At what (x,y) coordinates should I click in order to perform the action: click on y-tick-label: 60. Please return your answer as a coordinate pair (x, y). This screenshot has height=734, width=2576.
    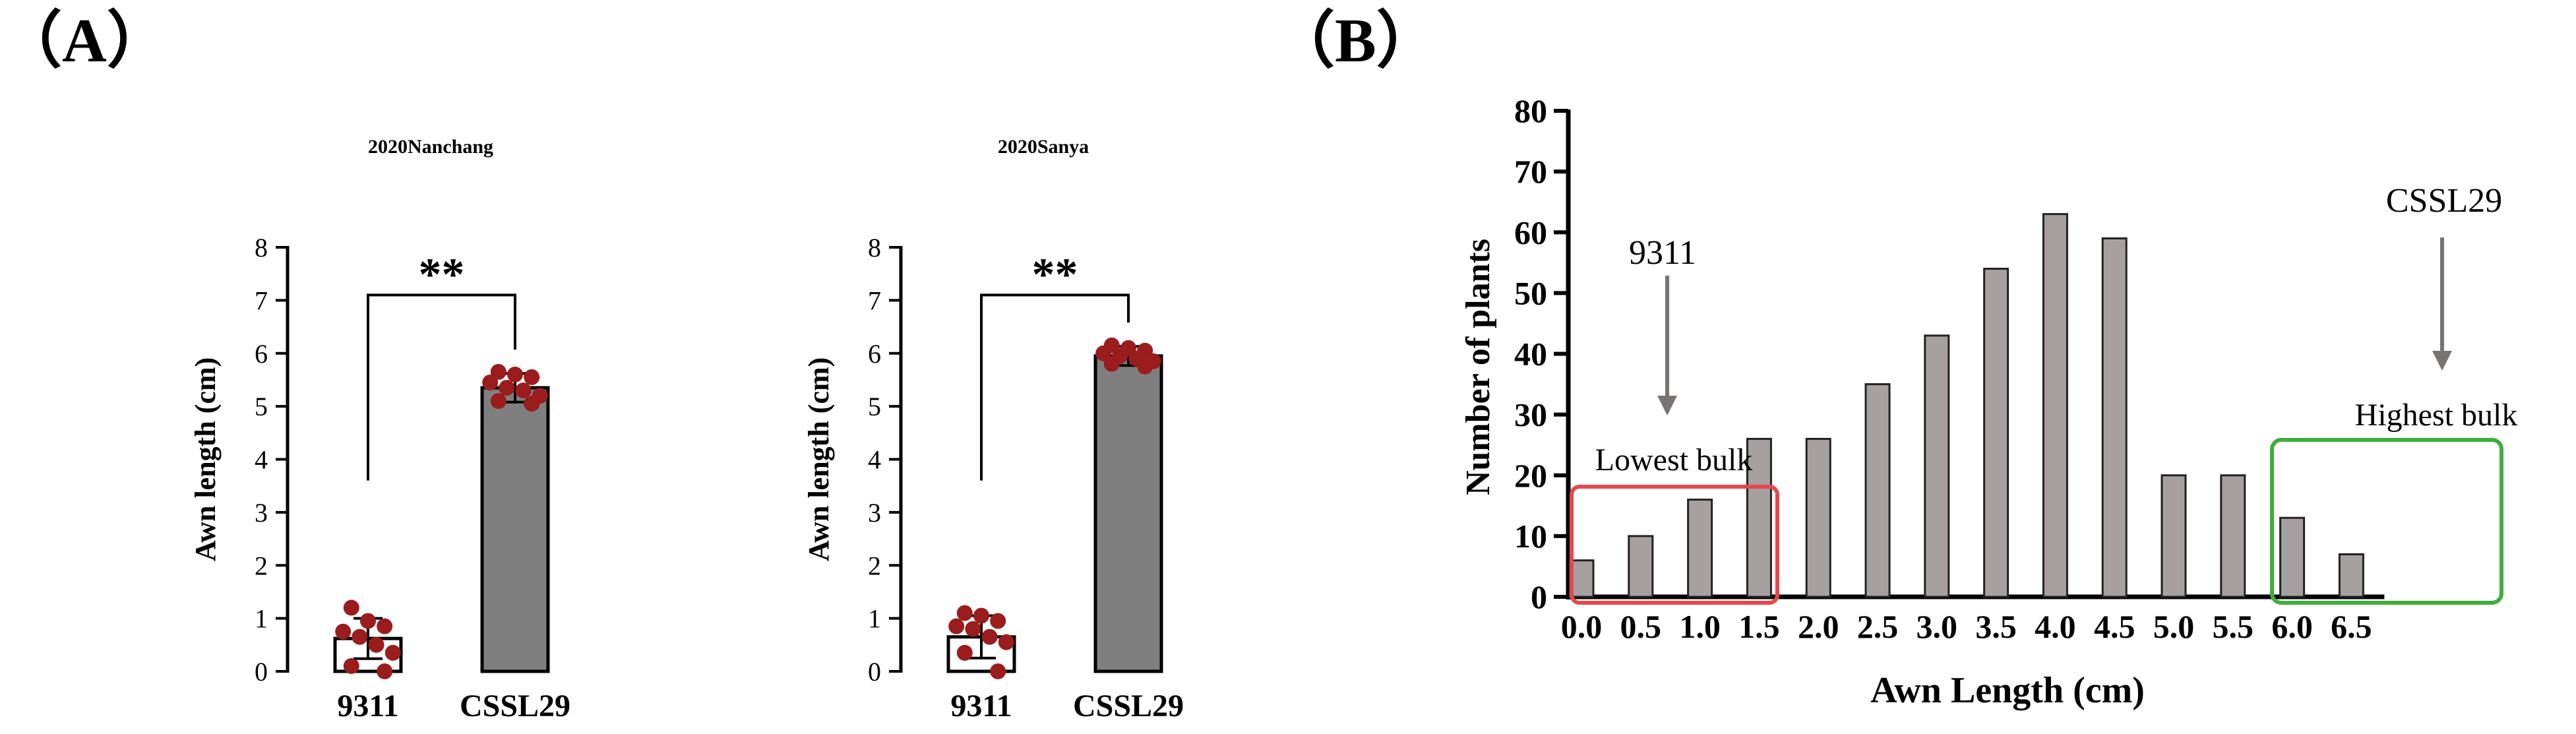
    Looking at the image, I should click on (1530, 232).